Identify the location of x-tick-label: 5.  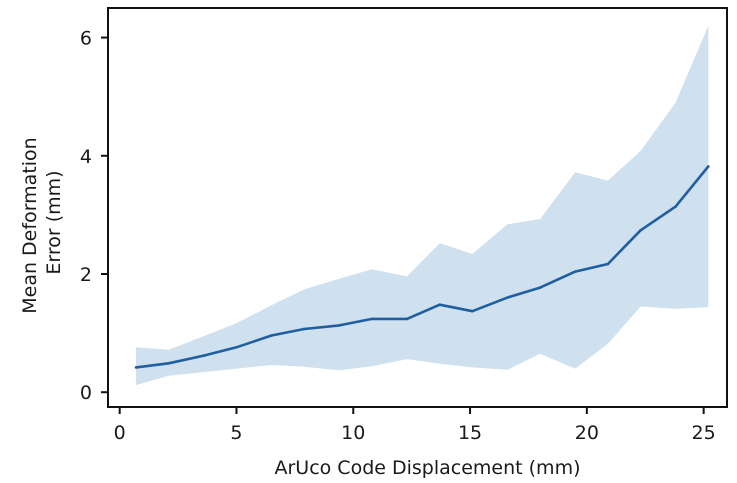
(236, 433).